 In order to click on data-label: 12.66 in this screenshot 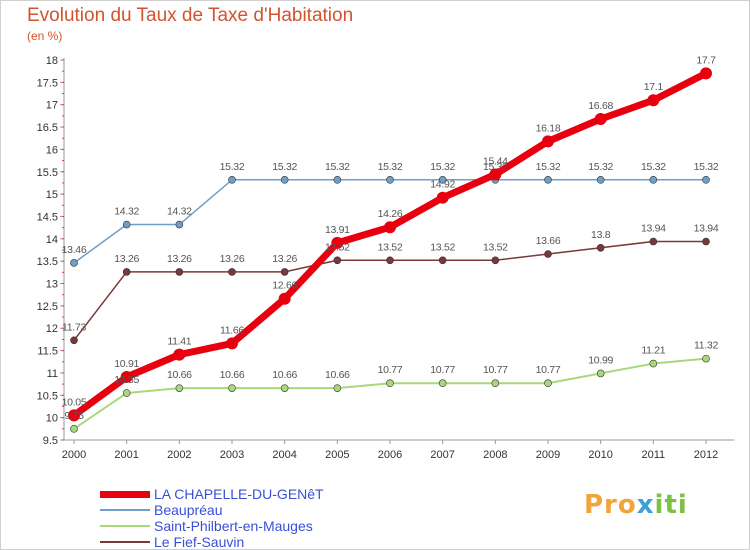, I will do `click(284, 286)`.